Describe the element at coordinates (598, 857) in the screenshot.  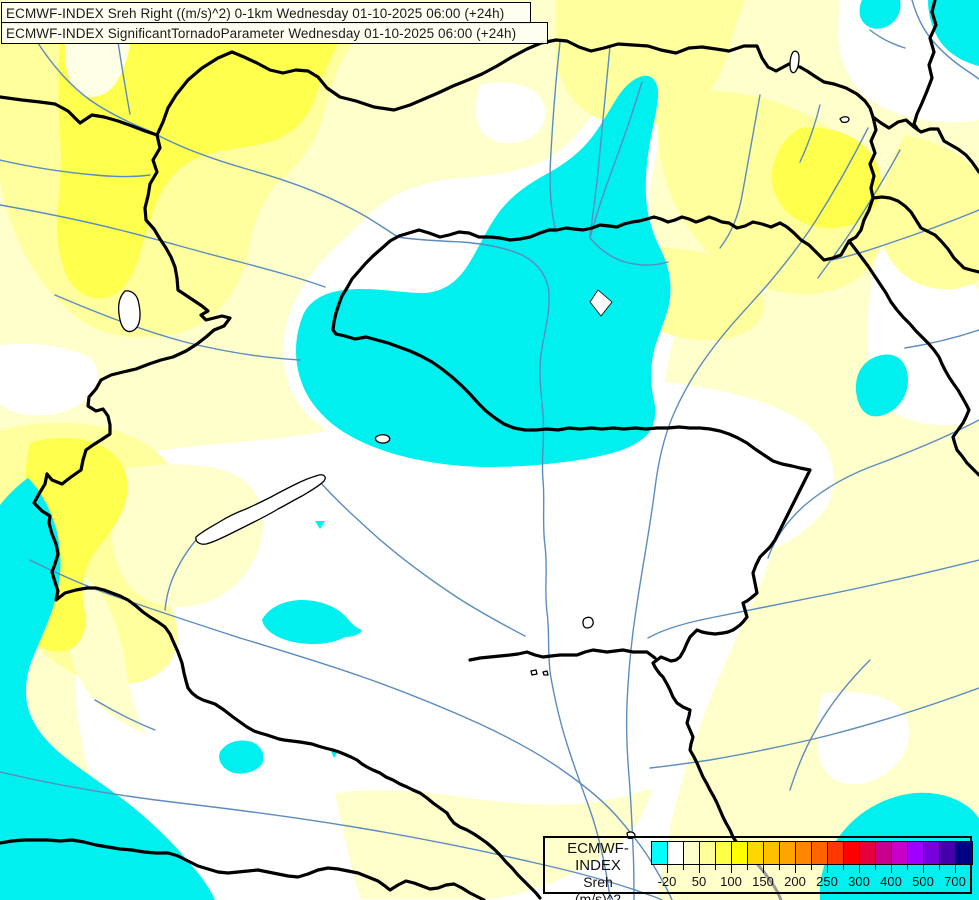
I see `legend-product-label: ECMWF-INDEX` at that location.